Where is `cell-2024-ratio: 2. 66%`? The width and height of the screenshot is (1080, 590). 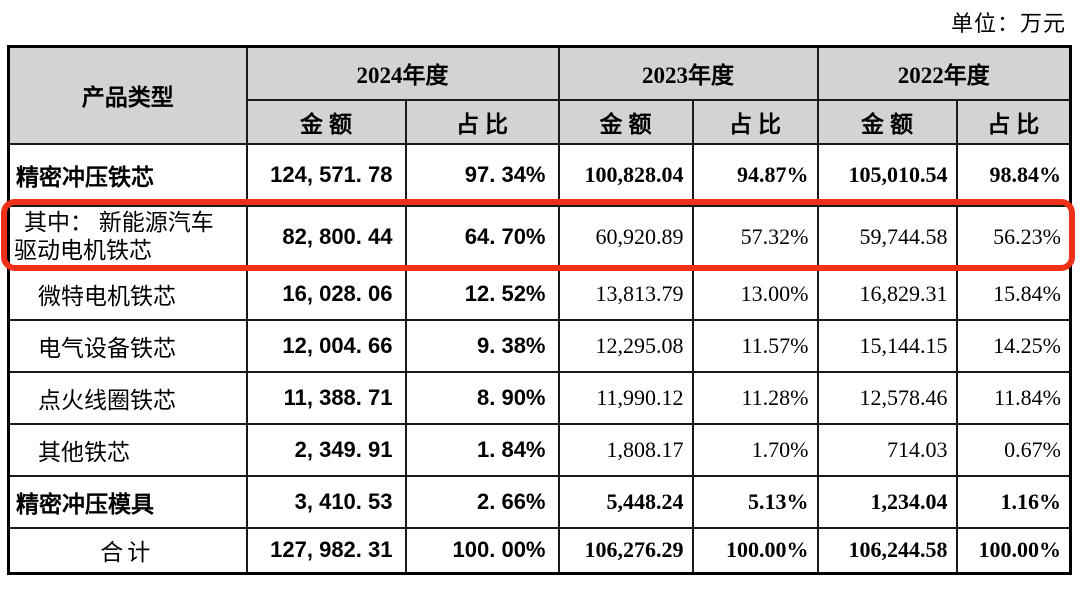
cell-2024-ratio: 2. 66% is located at coordinates (482, 501).